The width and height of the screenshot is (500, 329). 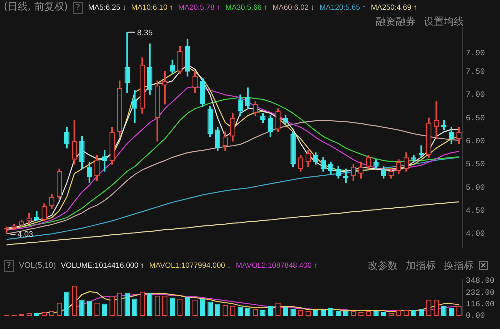 I want to click on y-tick-label: 0.00, so click(x=476, y=317).